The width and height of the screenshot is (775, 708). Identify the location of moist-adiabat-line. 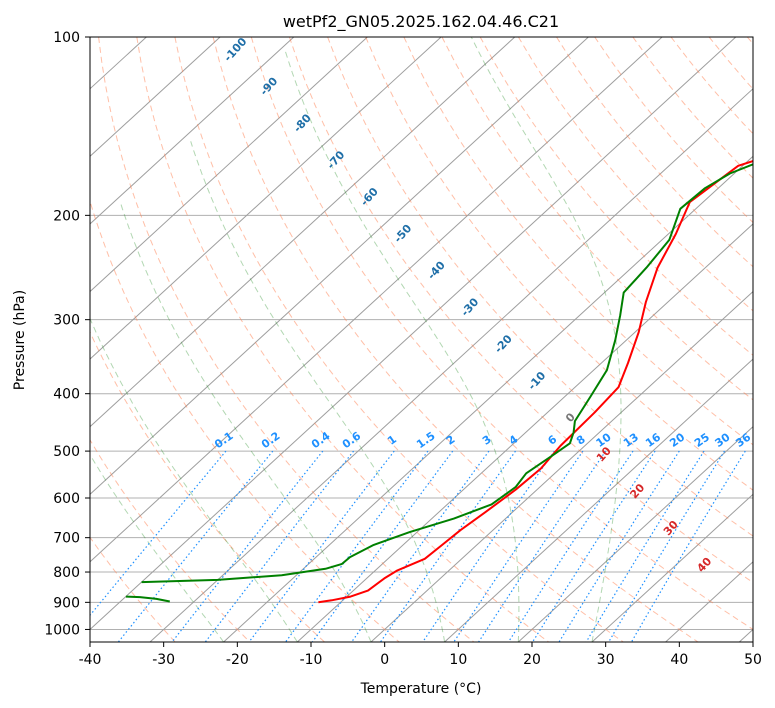
(194, 479).